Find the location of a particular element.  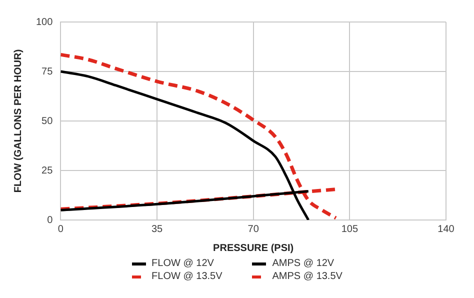

y-tick-label: 0 is located at coordinates (50, 220).